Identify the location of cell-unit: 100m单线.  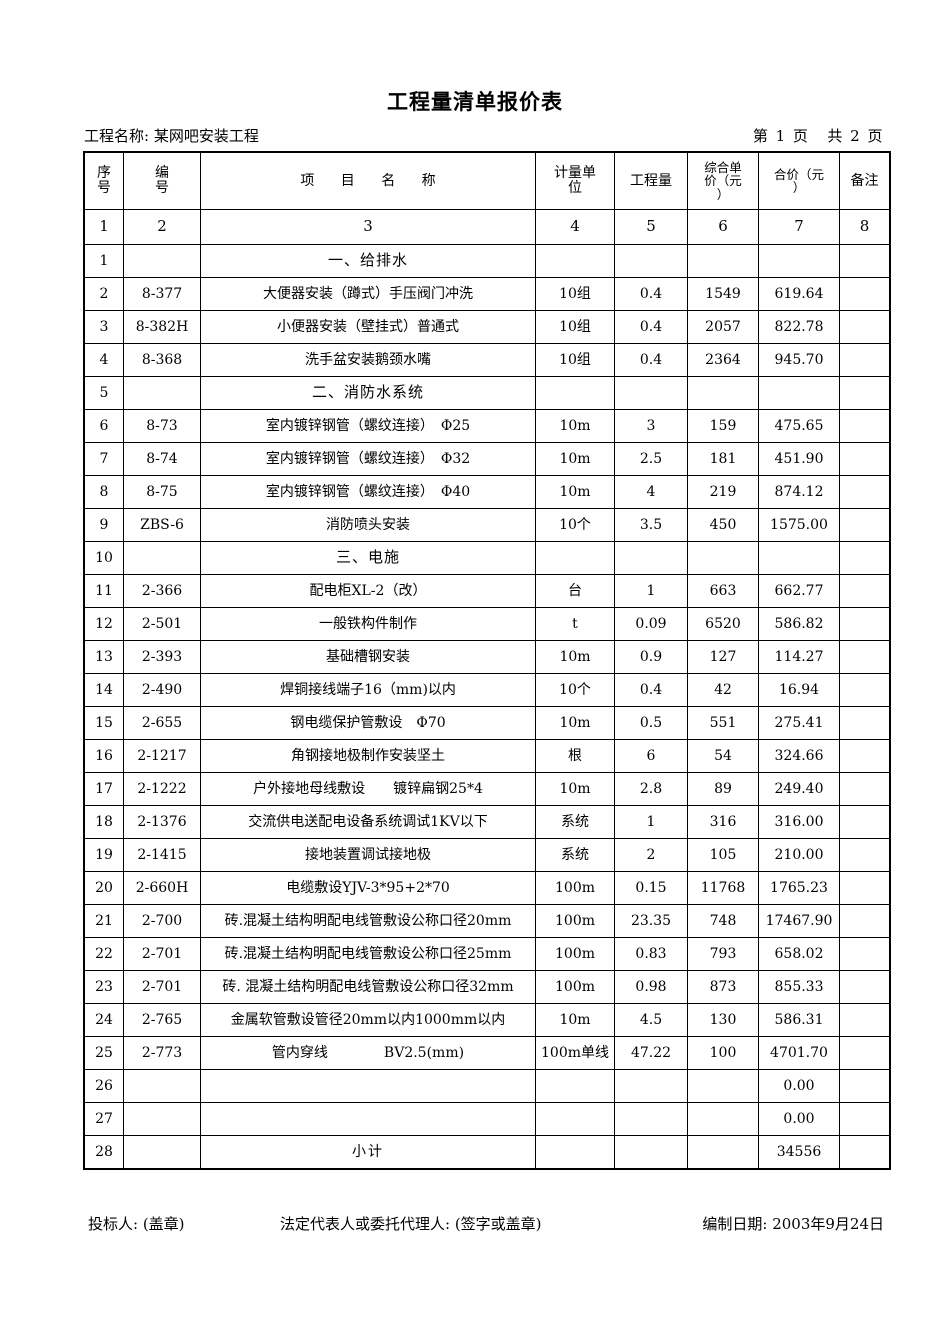
(575, 1053).